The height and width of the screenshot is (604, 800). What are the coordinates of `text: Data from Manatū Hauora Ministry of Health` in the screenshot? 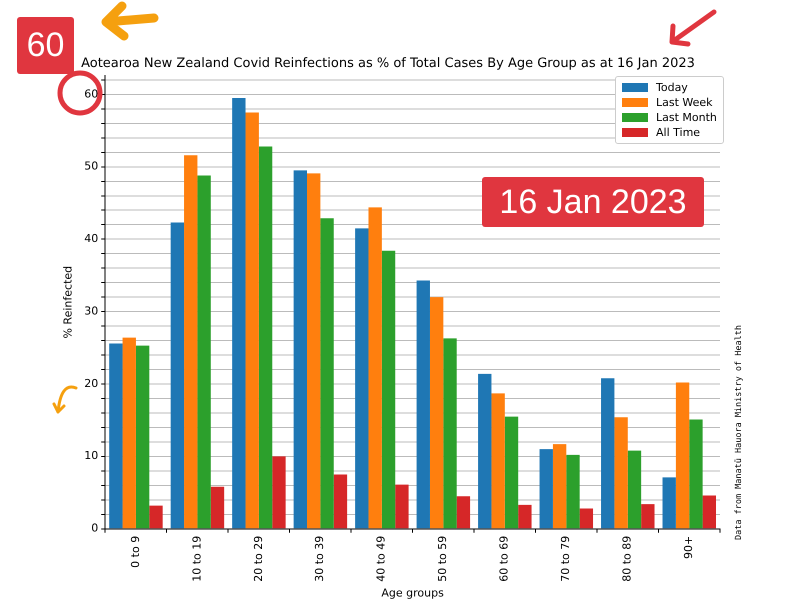 It's located at (739, 432).